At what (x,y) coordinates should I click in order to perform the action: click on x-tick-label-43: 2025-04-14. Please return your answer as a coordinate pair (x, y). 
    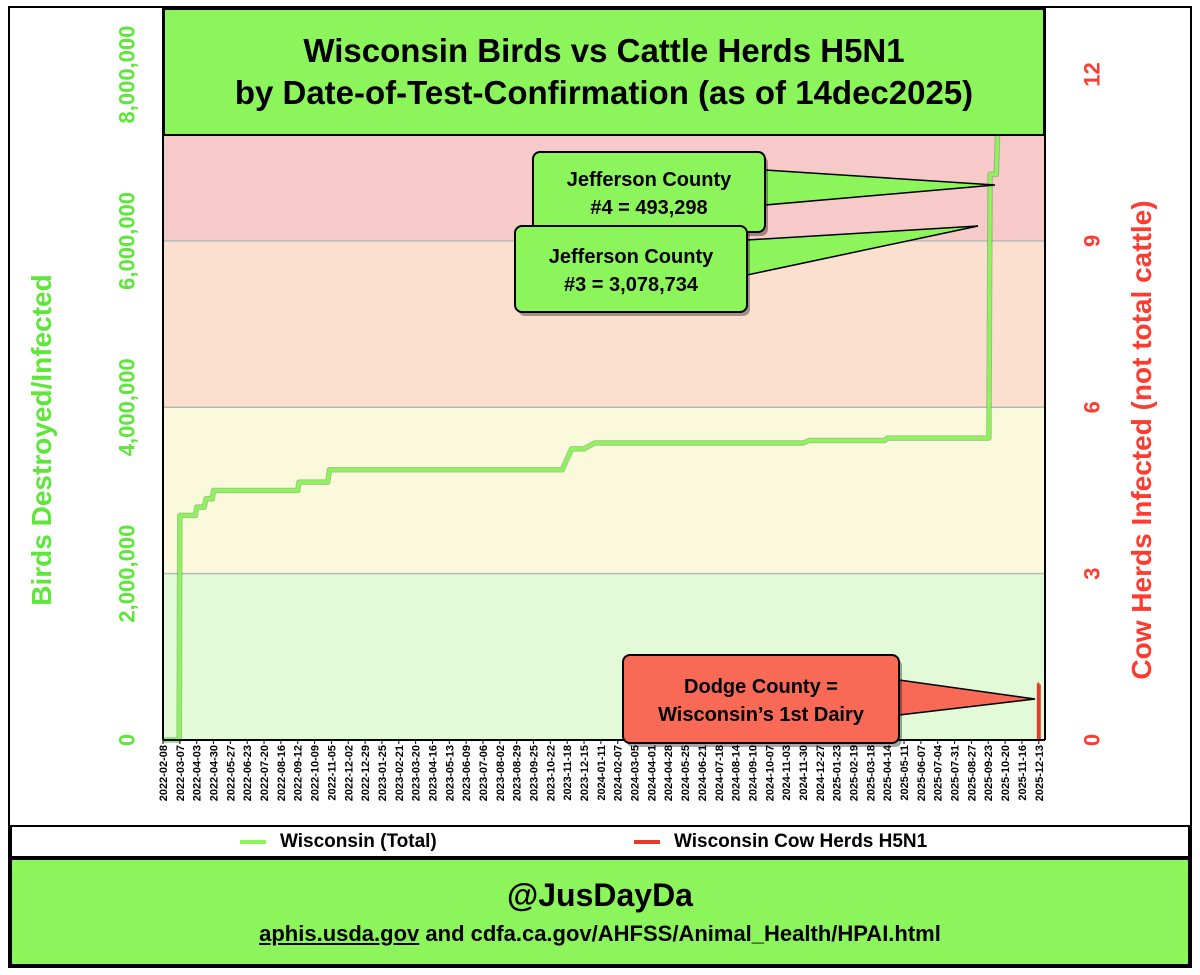
    Looking at the image, I should click on (888, 772).